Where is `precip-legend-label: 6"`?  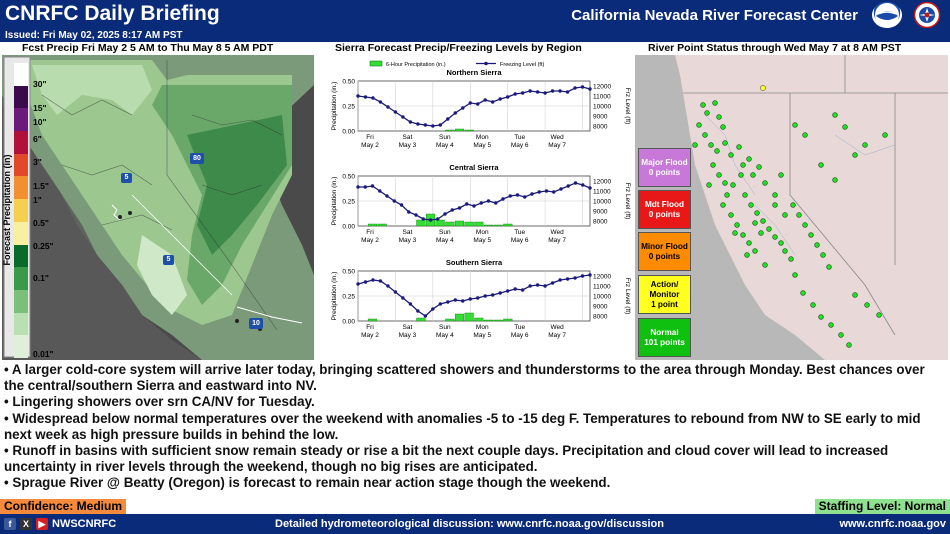 precip-legend-label: 6" is located at coordinates (37, 139).